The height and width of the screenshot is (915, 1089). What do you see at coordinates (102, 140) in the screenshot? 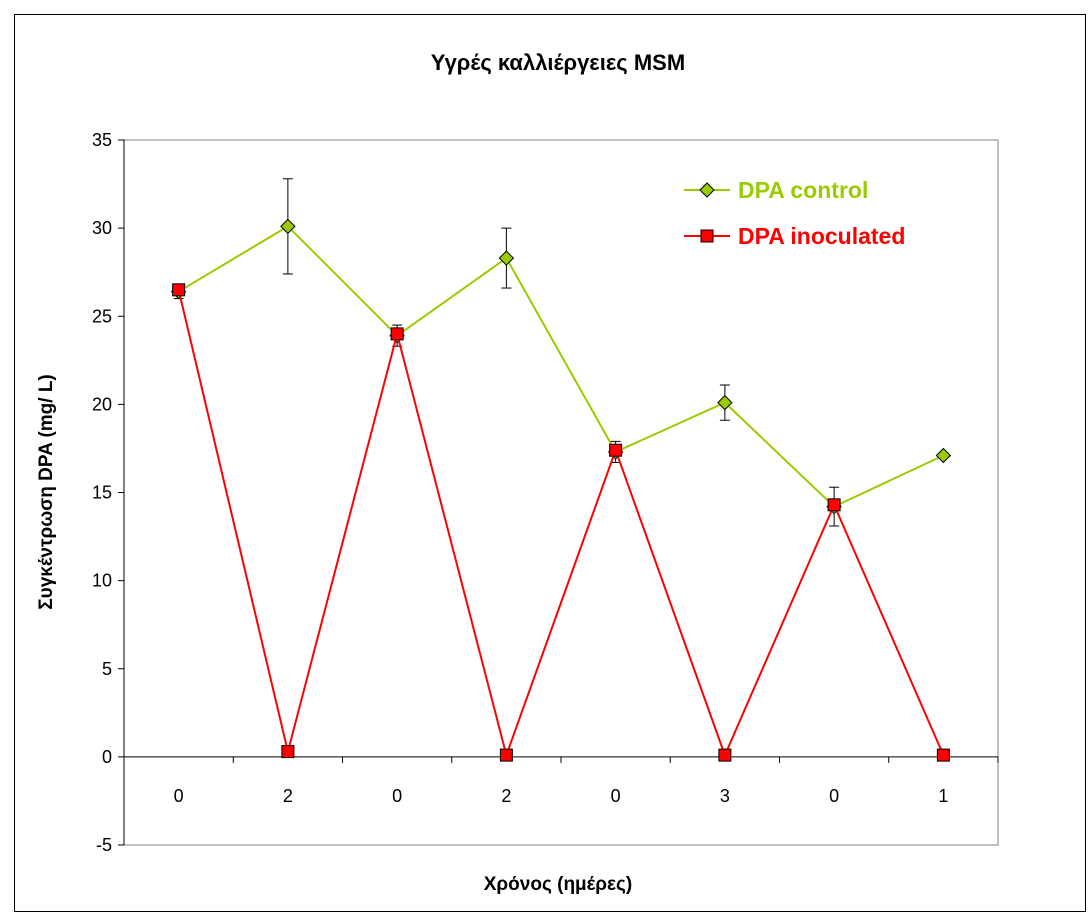
I see `y-tick-label: 35` at bounding box center [102, 140].